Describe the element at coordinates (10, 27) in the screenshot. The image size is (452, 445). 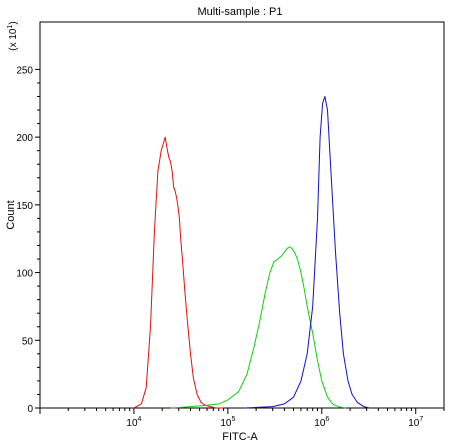
I see `y-multiplier-exponent: 1` at that location.